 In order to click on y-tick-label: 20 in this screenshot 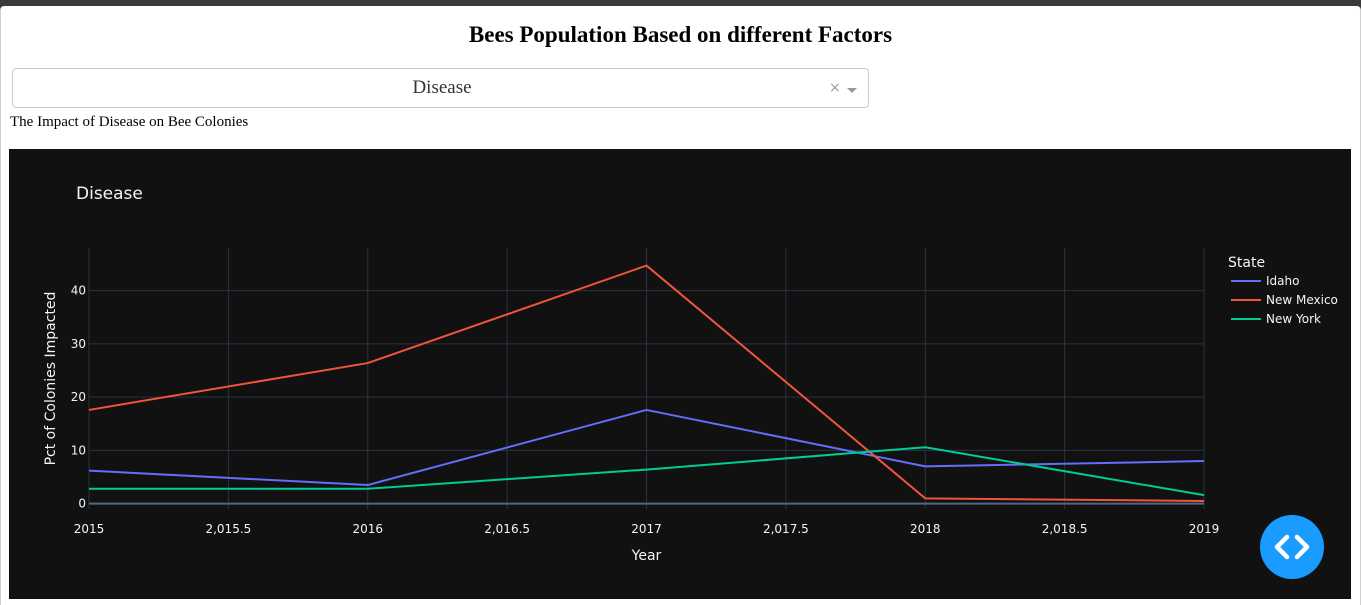, I will do `click(78, 397)`.